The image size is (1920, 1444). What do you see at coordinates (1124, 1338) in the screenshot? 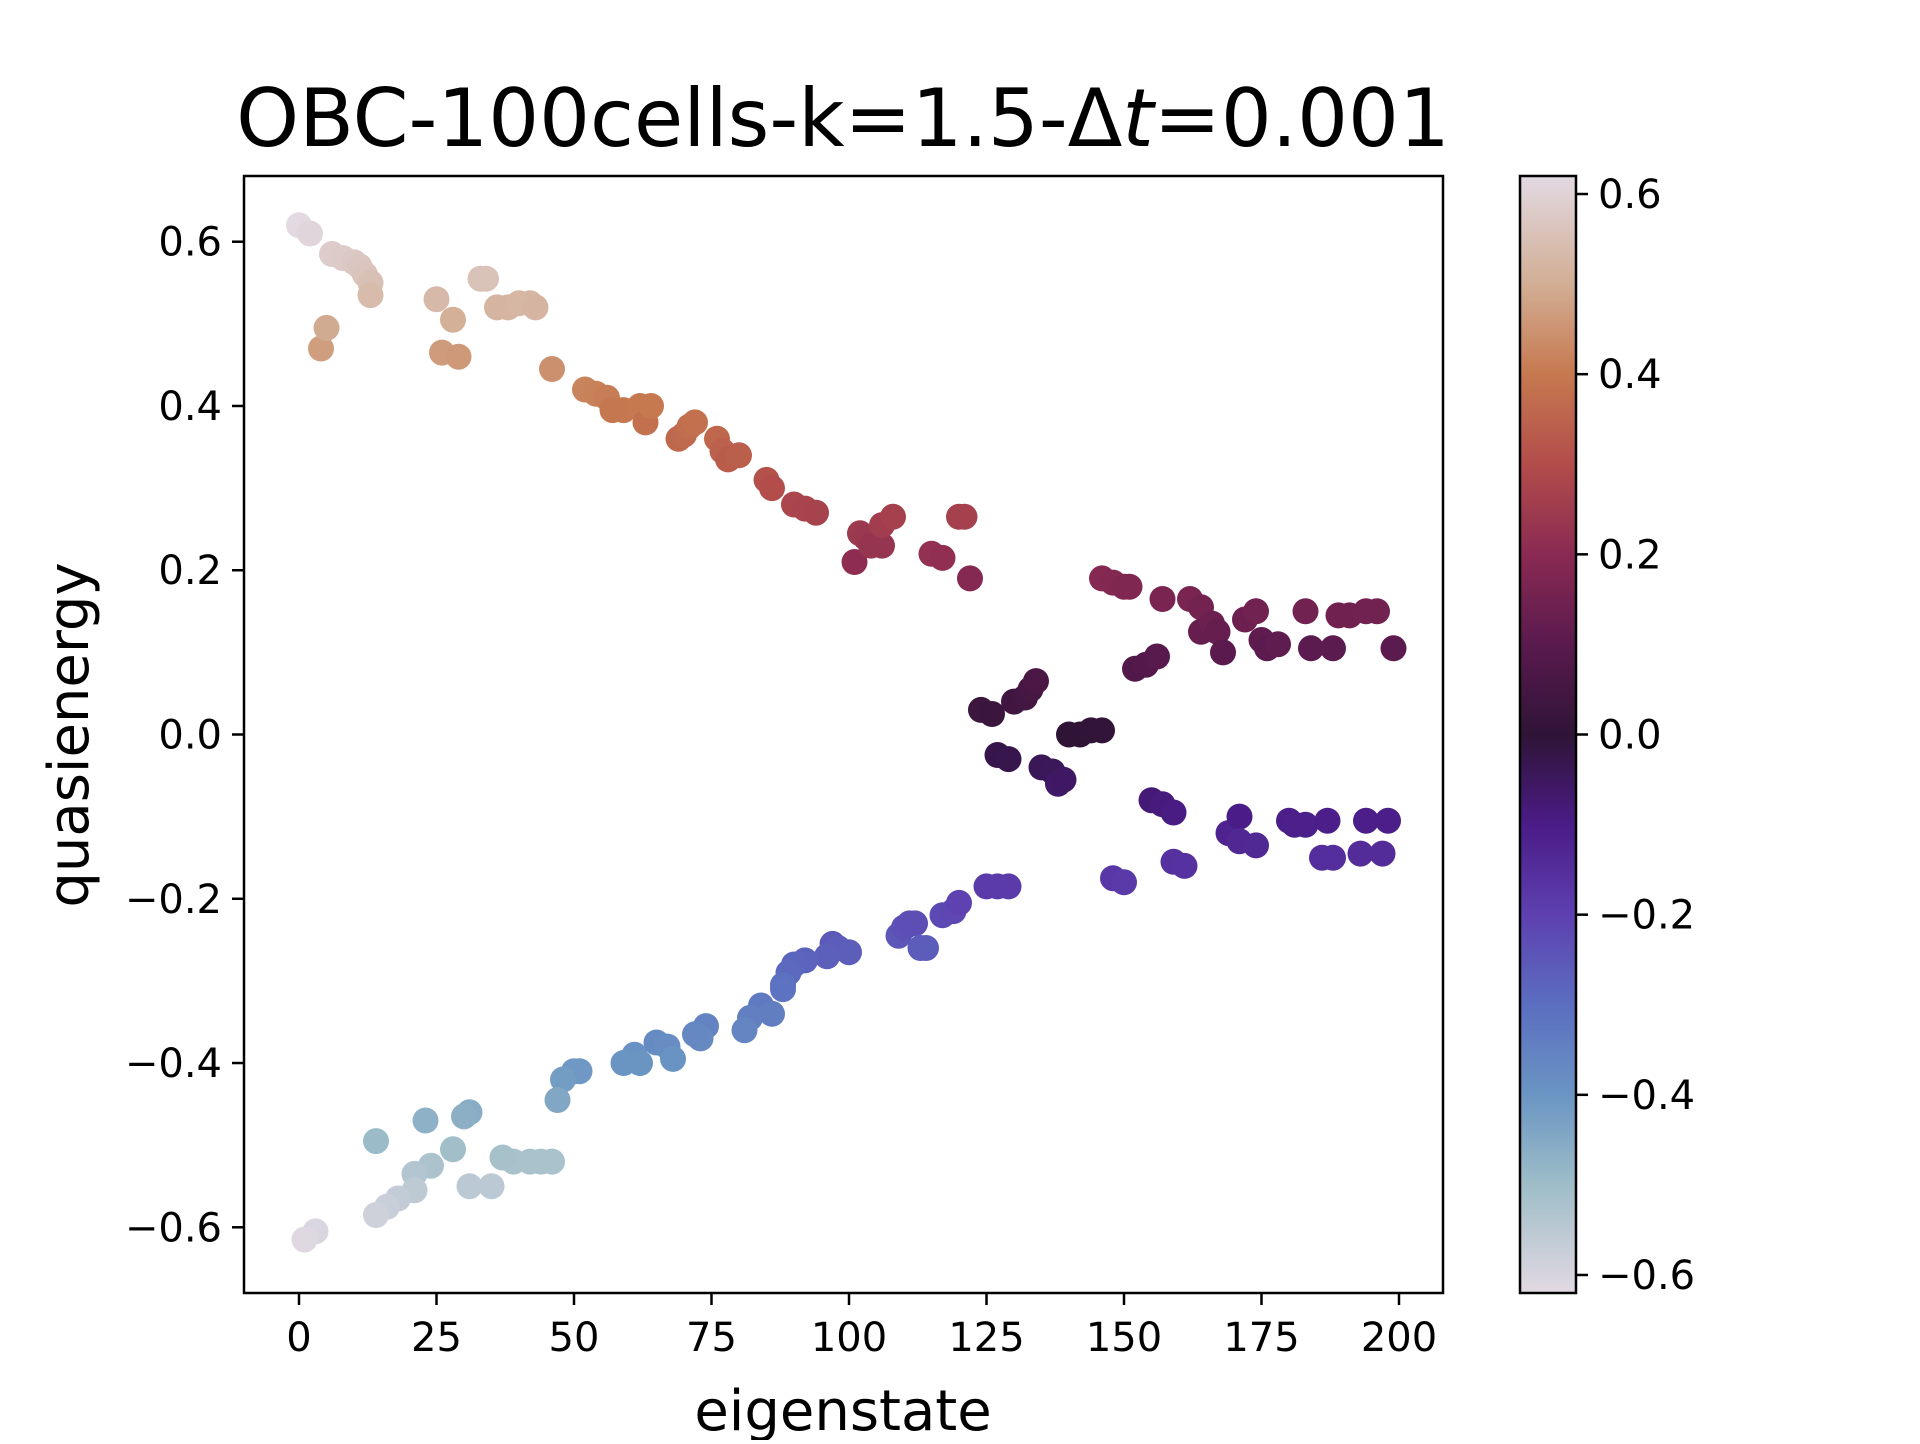
I see `x-tick-label: 150` at bounding box center [1124, 1338].